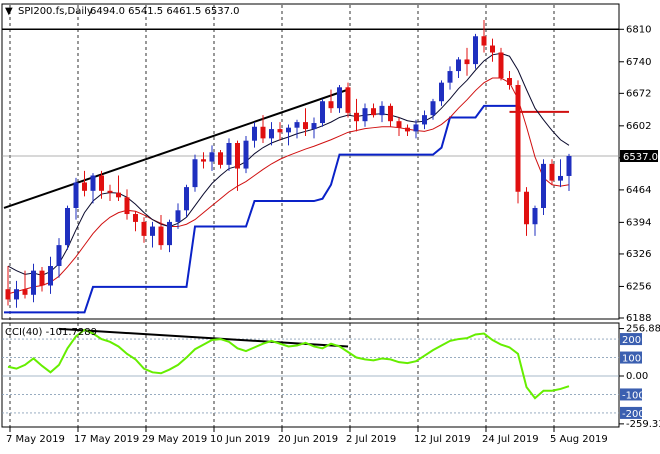  What do you see at coordinates (579, 439) in the screenshot?
I see `x-tick-label: 5 Aug 2019` at bounding box center [579, 439].